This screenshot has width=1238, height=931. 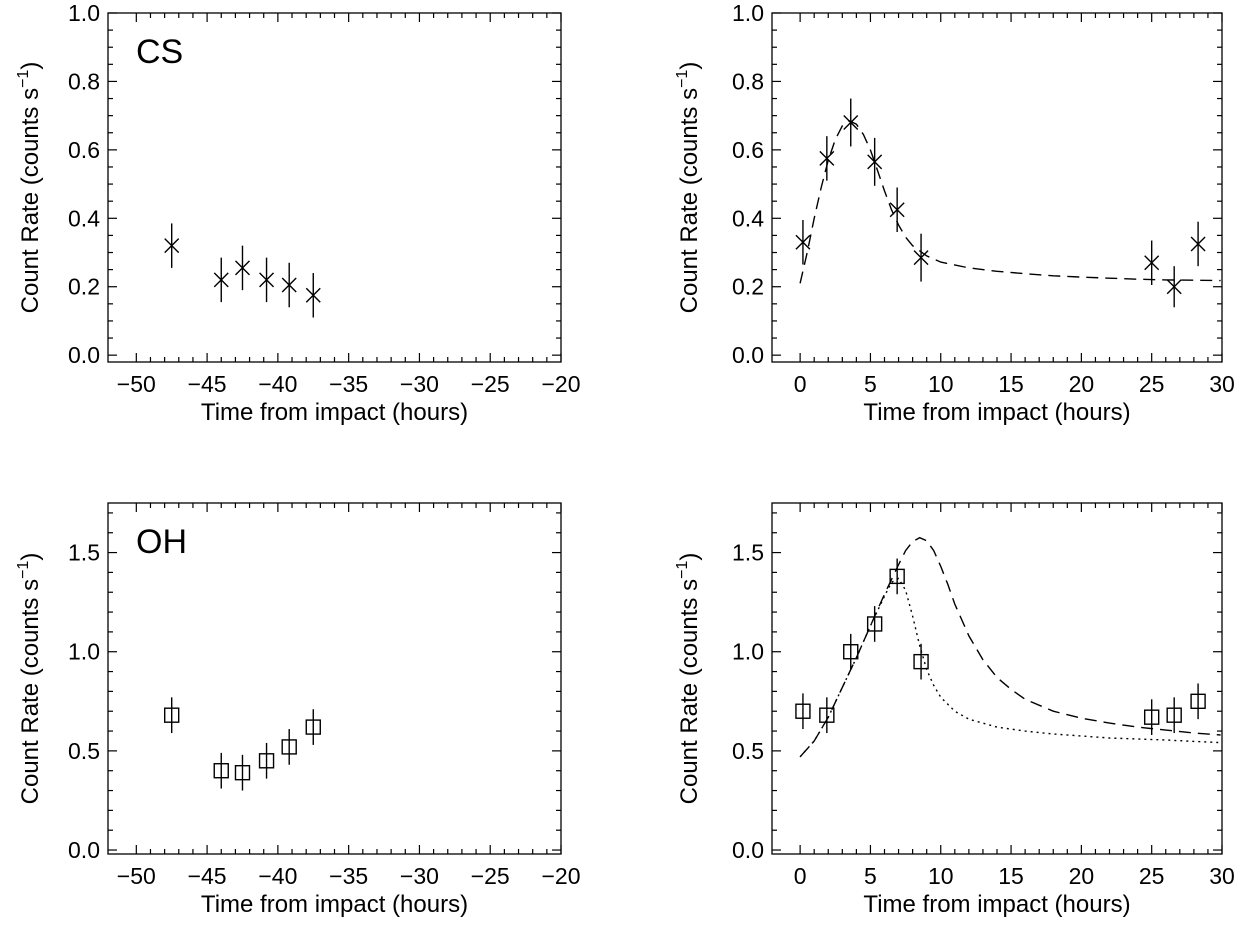 What do you see at coordinates (207, 876) in the screenshot?
I see `x-tick-label: −45` at bounding box center [207, 876].